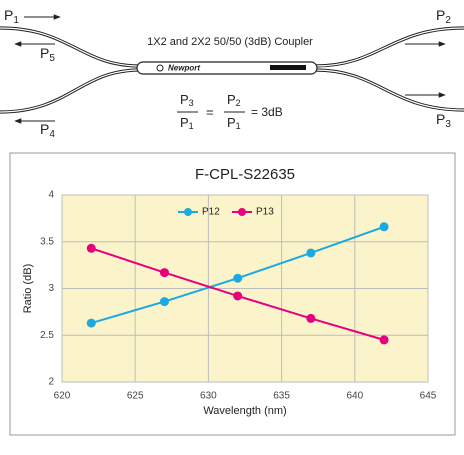  What do you see at coordinates (211, 212) in the screenshot?
I see `legend-label: P12` at bounding box center [211, 212].